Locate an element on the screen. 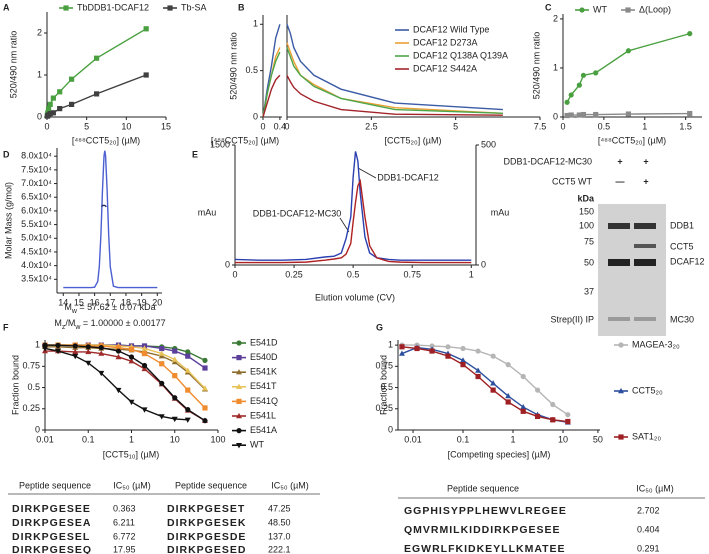  legend-label: DCAF12 Wild Type is located at coordinates (451, 29).